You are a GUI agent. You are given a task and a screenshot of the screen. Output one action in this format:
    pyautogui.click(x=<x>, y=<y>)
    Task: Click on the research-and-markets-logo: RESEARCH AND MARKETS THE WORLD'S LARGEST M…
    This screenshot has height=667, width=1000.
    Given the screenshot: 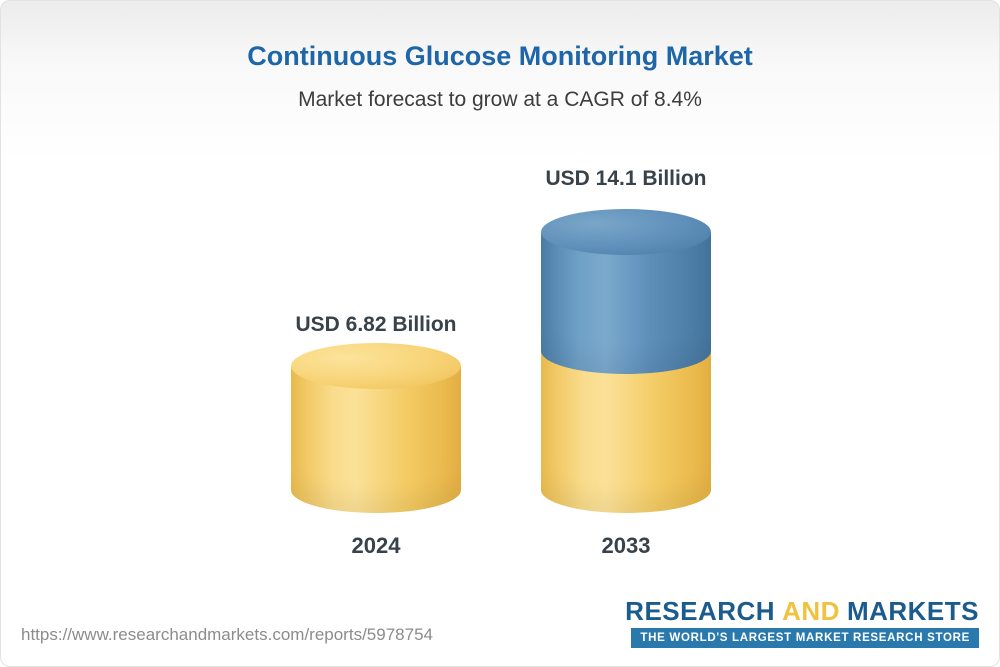 What is the action you would take?
    pyautogui.click(x=802, y=623)
    